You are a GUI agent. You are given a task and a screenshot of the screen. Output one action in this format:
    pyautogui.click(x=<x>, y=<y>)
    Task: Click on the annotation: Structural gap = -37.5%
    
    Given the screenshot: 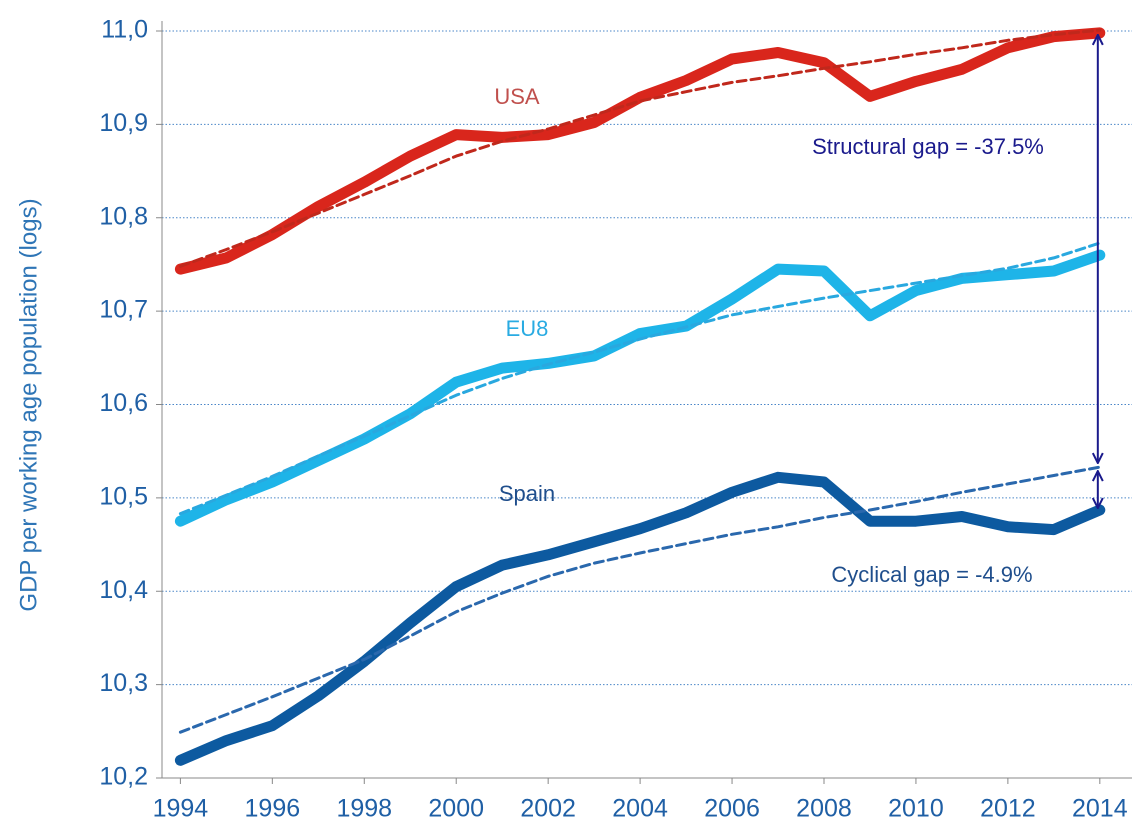 What is the action you would take?
    pyautogui.click(x=928, y=146)
    